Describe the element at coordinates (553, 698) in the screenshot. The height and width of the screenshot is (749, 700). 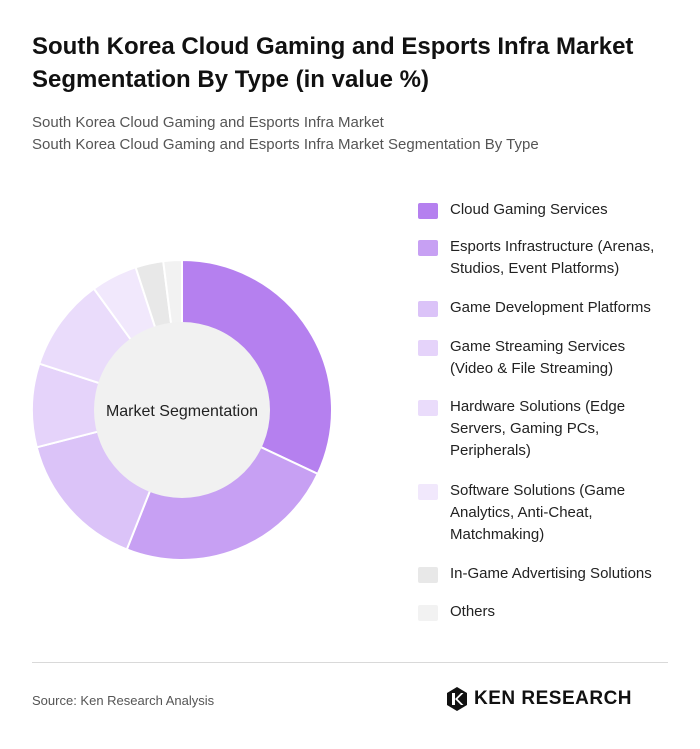
I see `logo-text: KEN RESEARCH` at that location.